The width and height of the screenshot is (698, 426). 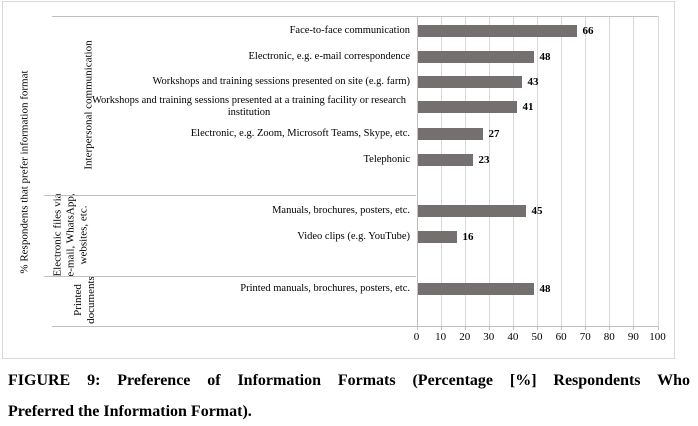 What do you see at coordinates (585, 337) in the screenshot?
I see `x-axis-tick-label: 70` at bounding box center [585, 337].